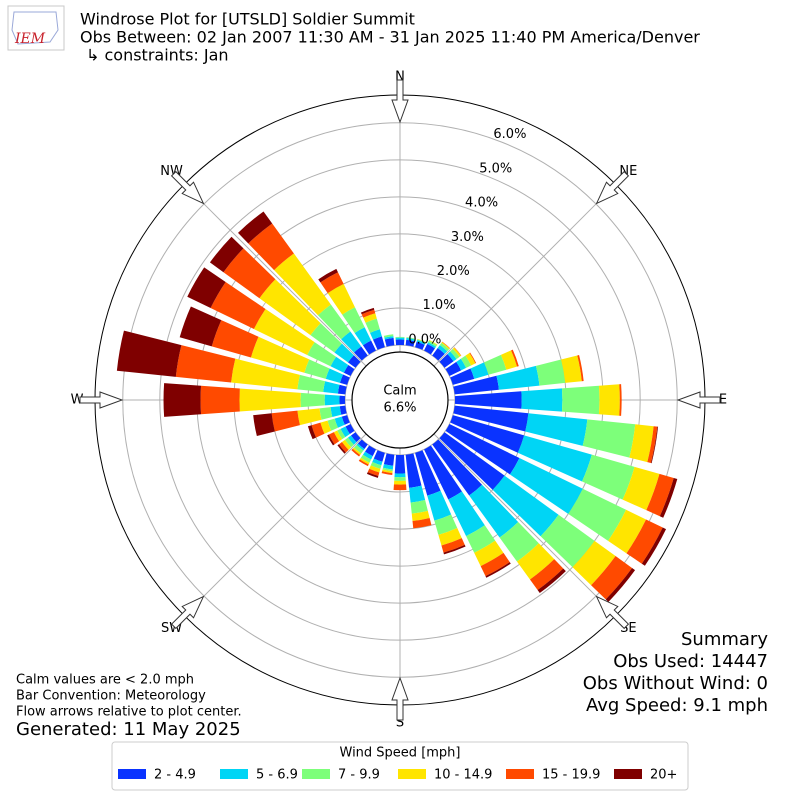 This screenshot has width=800, height=800. I want to click on legend-label: 15 - 19.9, so click(571, 775).